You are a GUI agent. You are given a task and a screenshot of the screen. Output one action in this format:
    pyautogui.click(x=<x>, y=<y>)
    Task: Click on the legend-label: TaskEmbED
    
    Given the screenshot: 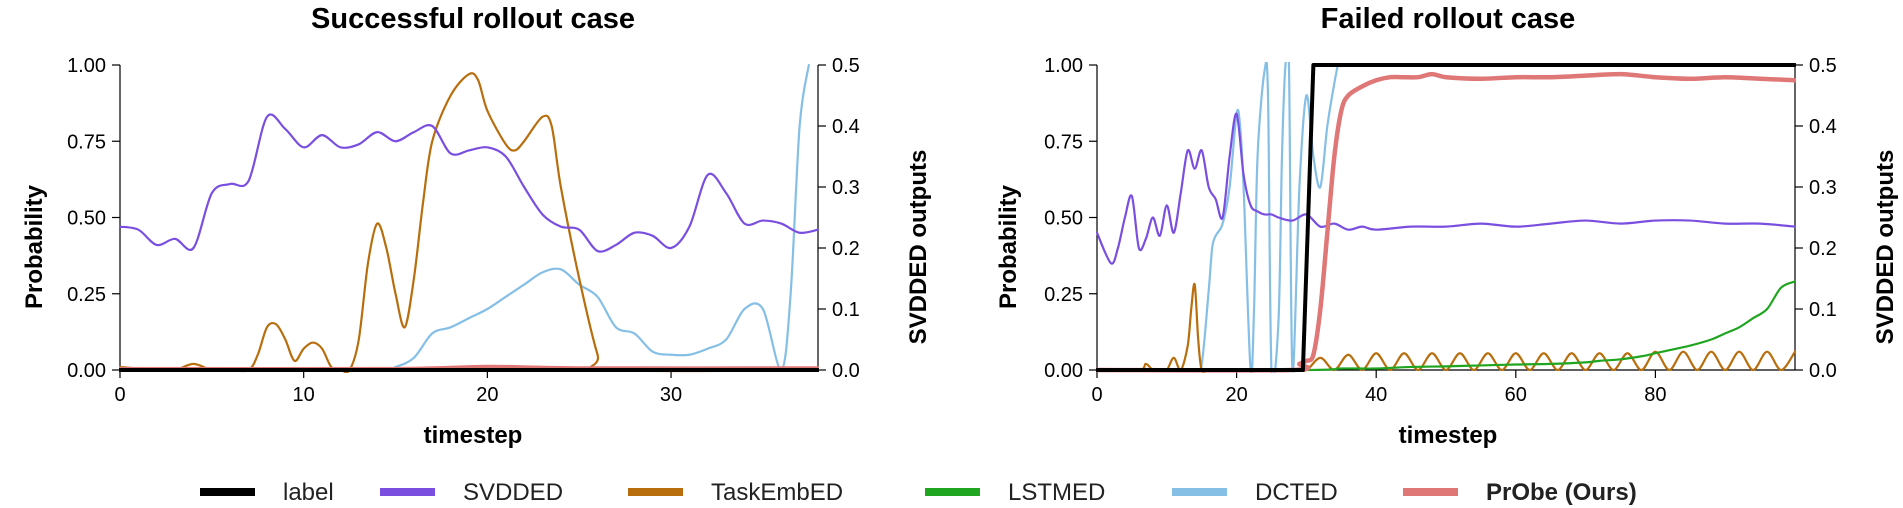 What is the action you would take?
    pyautogui.click(x=777, y=492)
    